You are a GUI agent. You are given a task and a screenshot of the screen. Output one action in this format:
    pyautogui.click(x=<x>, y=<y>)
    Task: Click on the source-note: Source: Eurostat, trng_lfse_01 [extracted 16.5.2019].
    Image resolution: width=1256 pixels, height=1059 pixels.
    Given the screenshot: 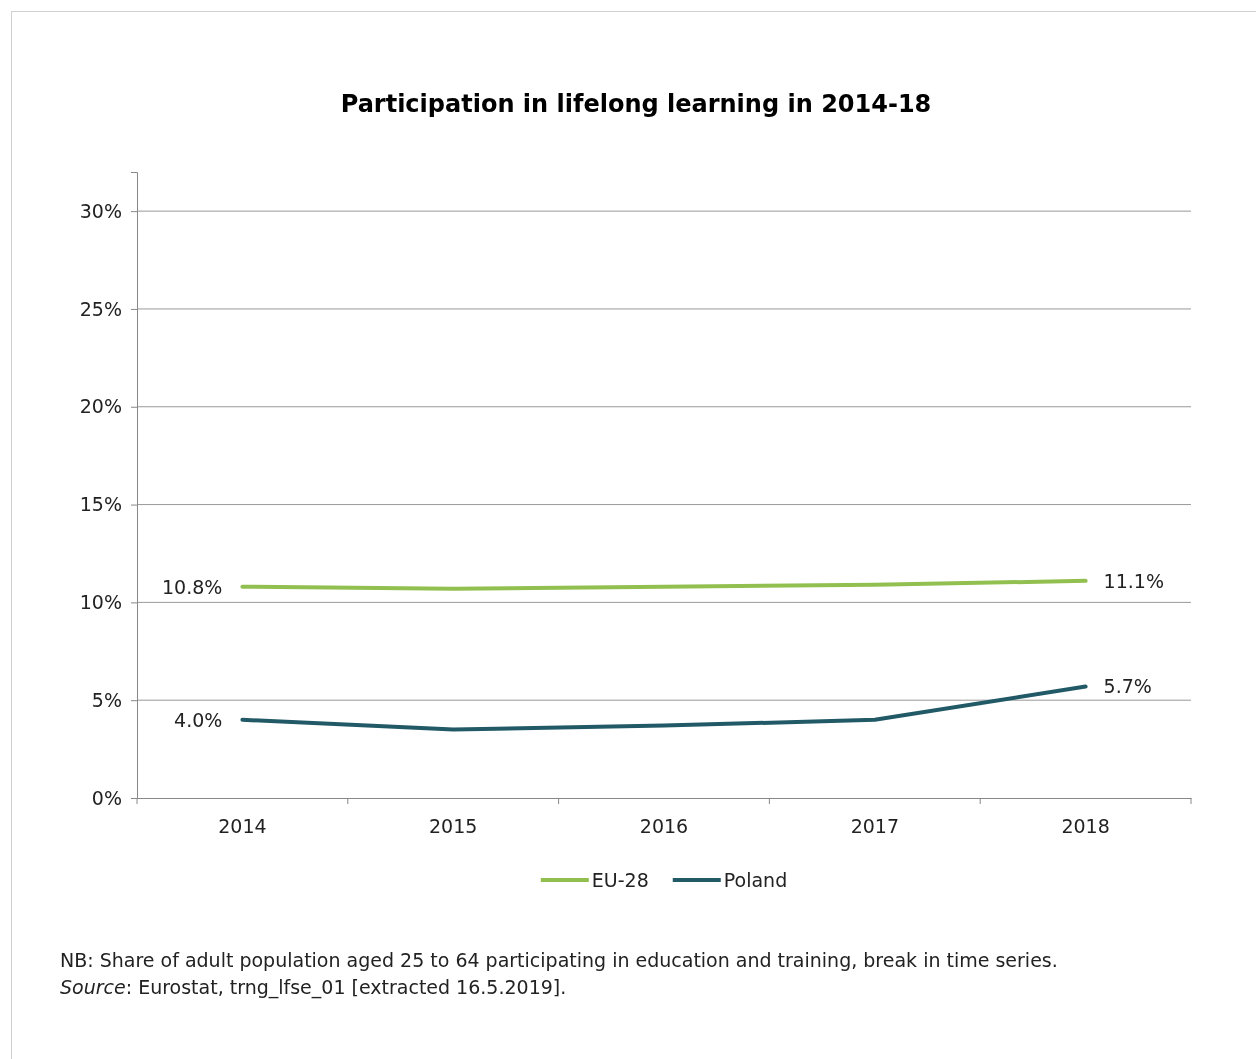 What is the action you would take?
    pyautogui.click(x=313, y=987)
    